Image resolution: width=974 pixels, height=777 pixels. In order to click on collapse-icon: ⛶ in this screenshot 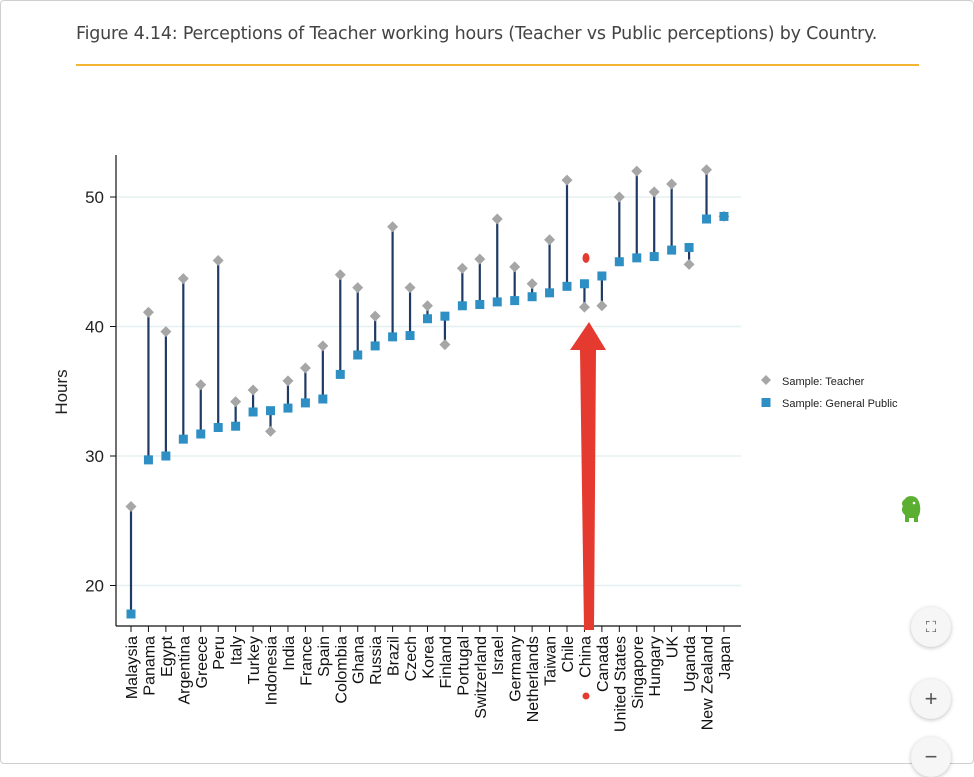, I will do `click(931, 627)`.